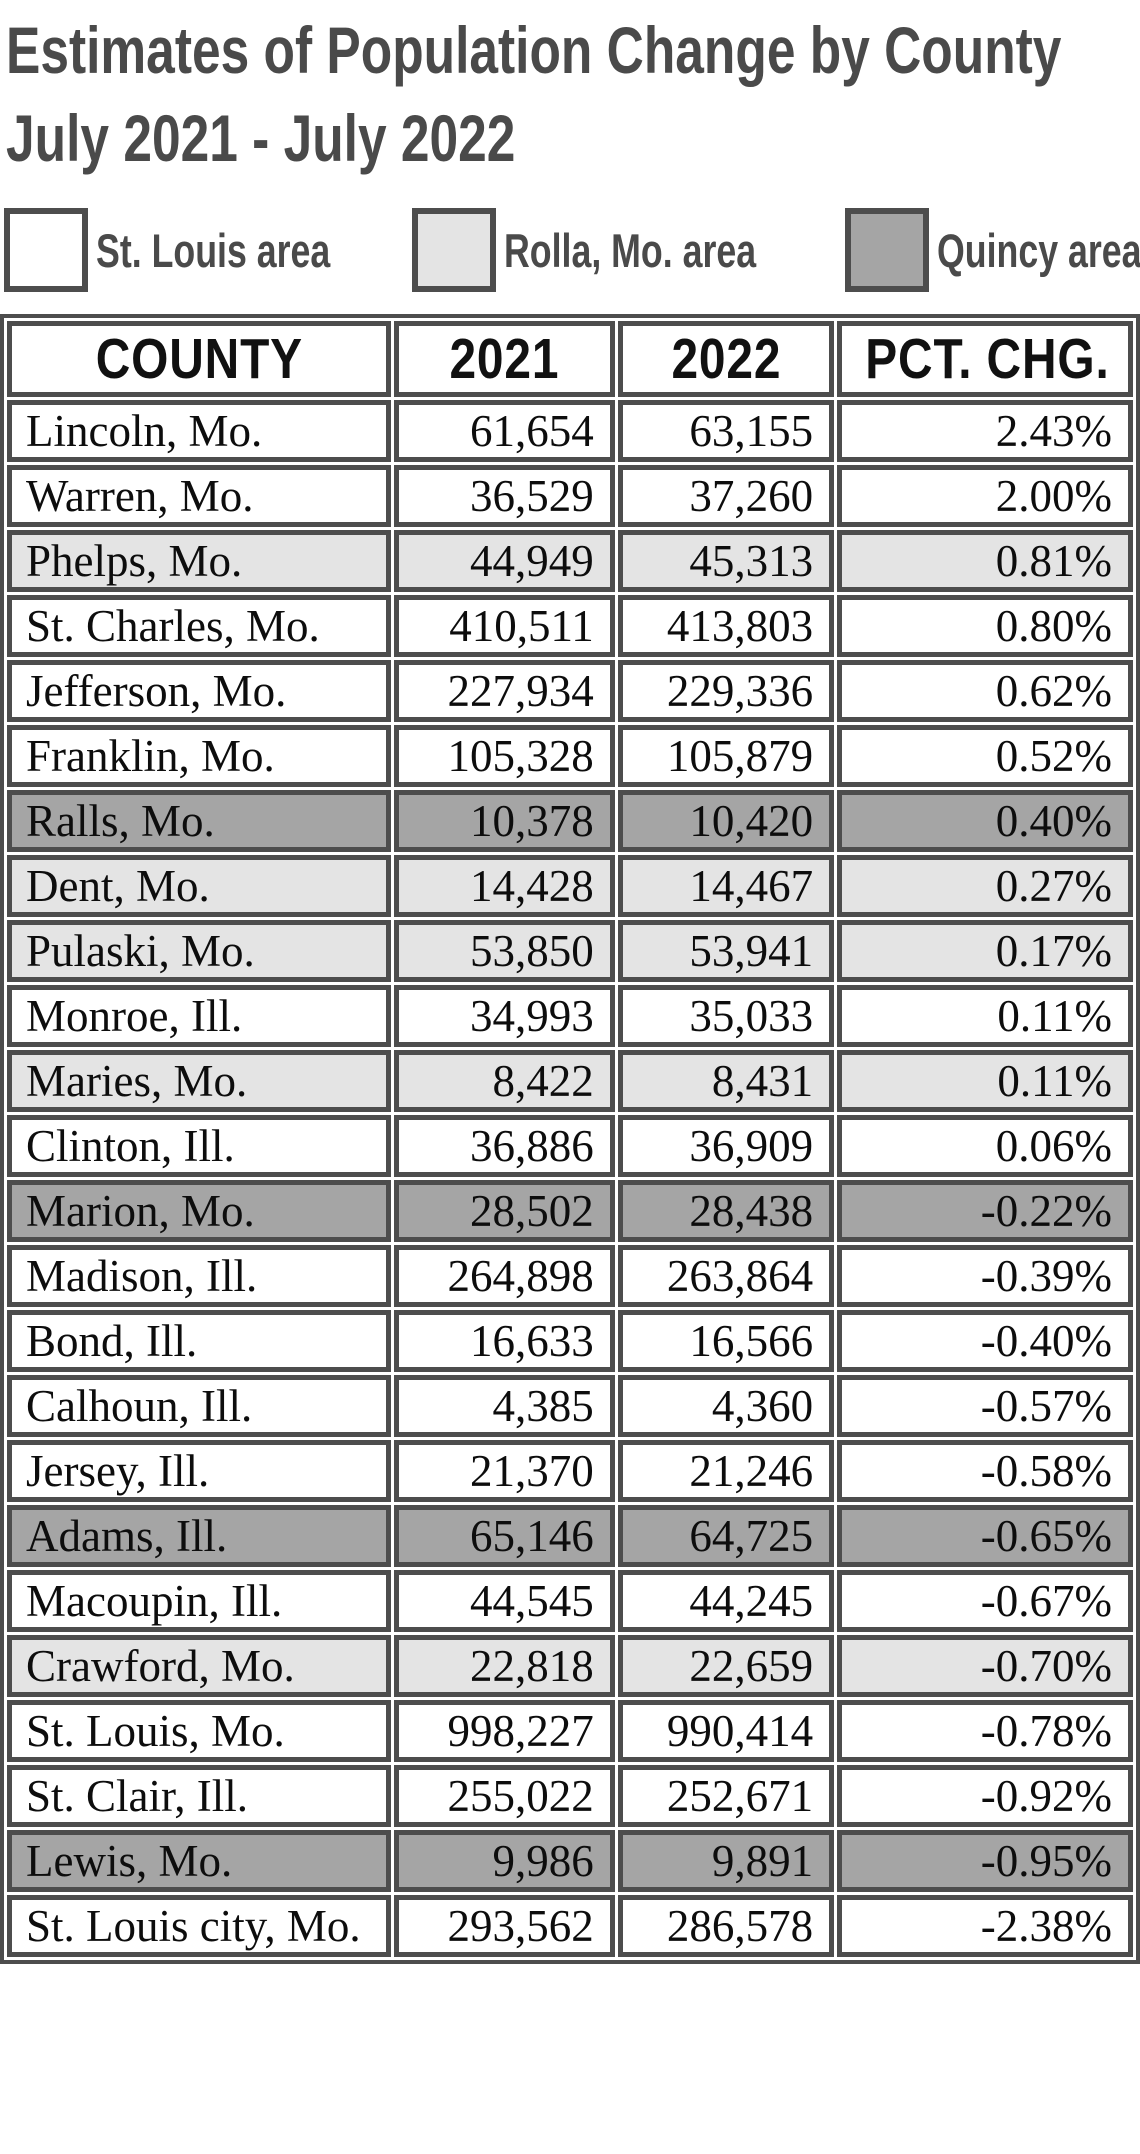 This screenshot has height=2154, width=1140. What do you see at coordinates (985, 1666) in the screenshot?
I see `pct-chg-cell: -0.70%` at bounding box center [985, 1666].